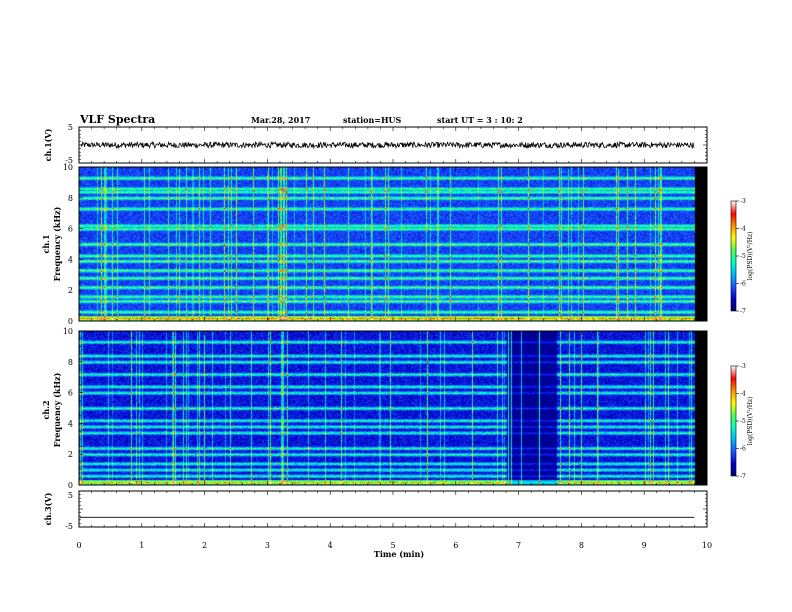 This screenshot has height=612, width=792. What do you see at coordinates (267, 545) in the screenshot?
I see `time-tick-label: 3` at bounding box center [267, 545].